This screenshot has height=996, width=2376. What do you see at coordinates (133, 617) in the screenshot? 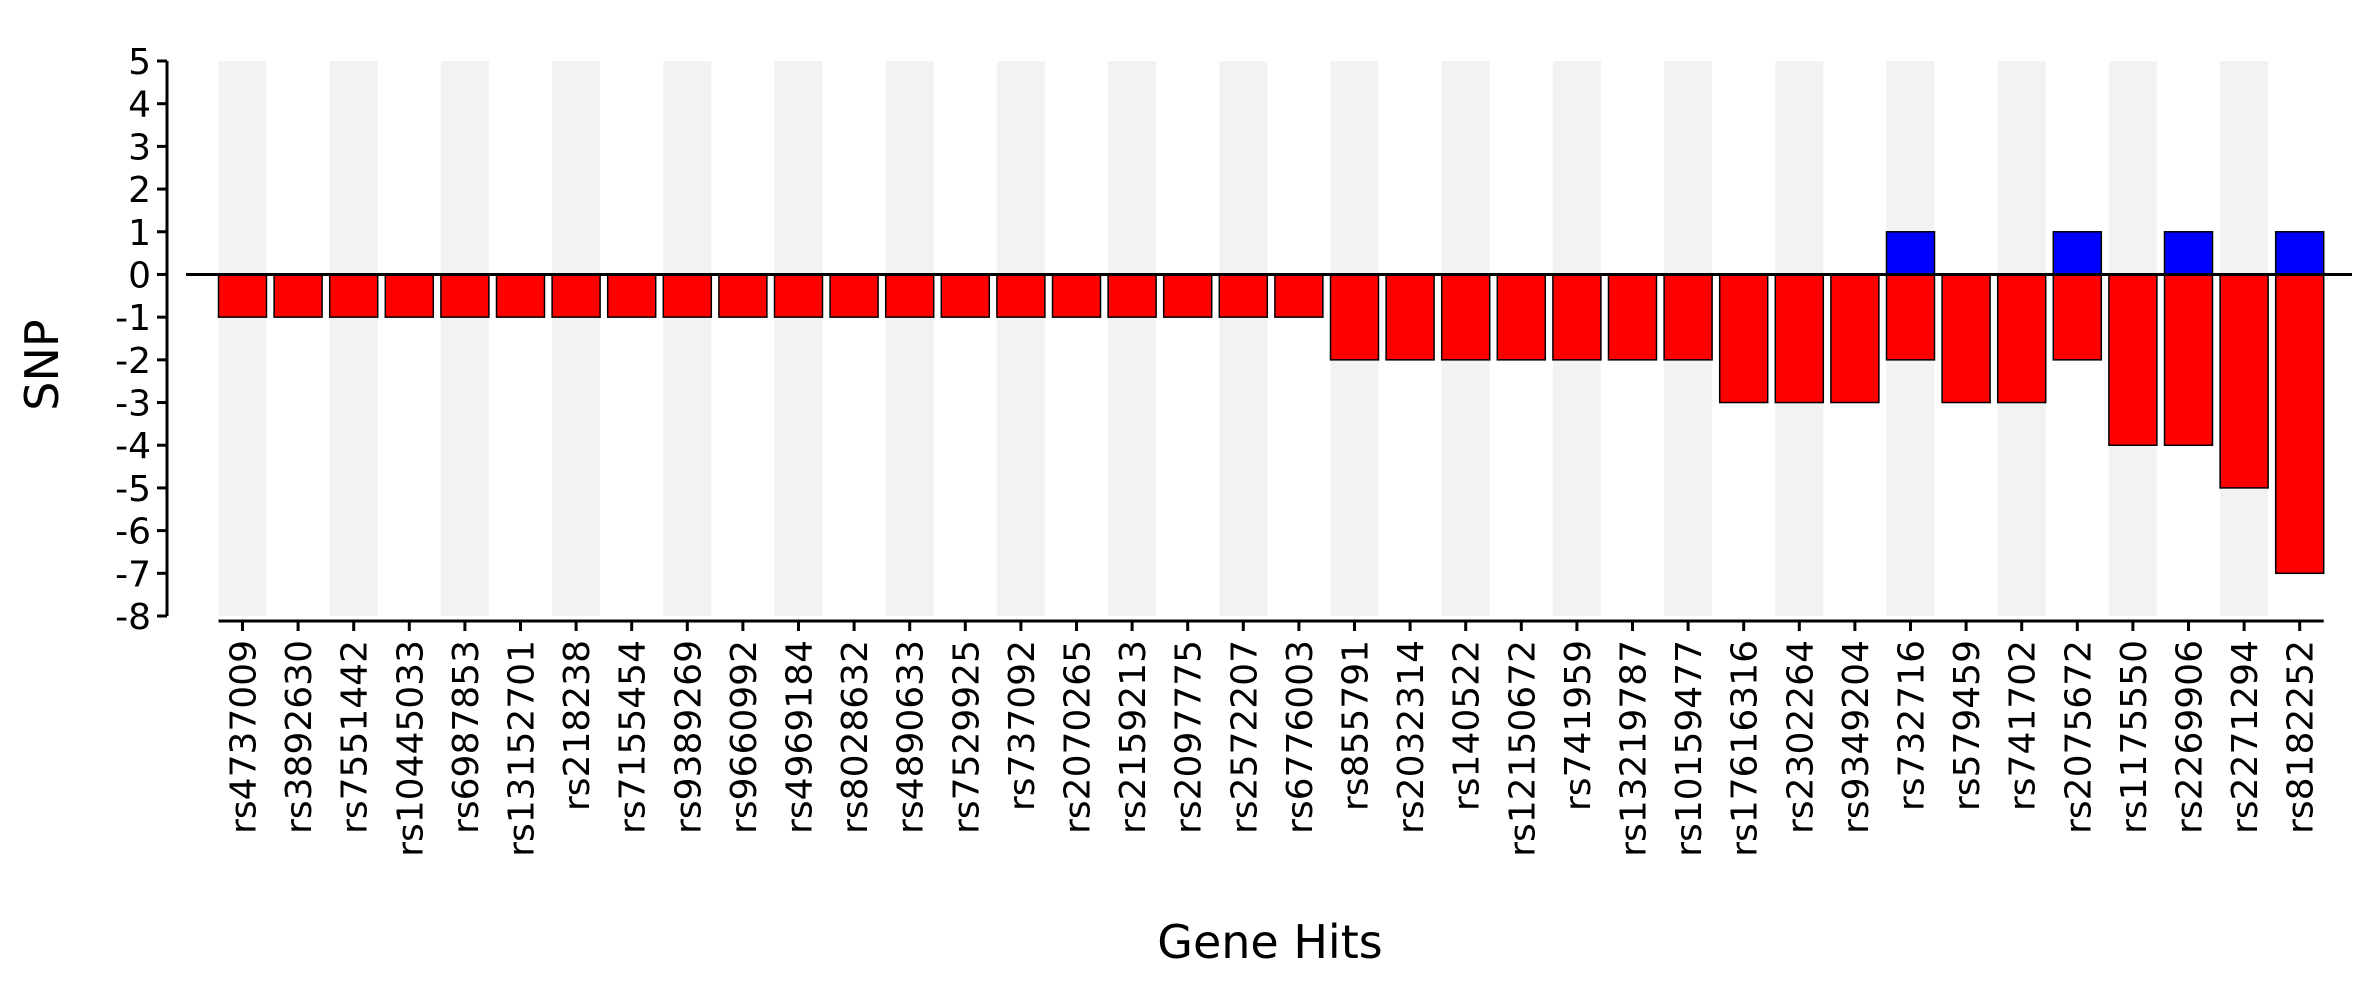
I see `y-tick-label: -8` at bounding box center [133, 617].